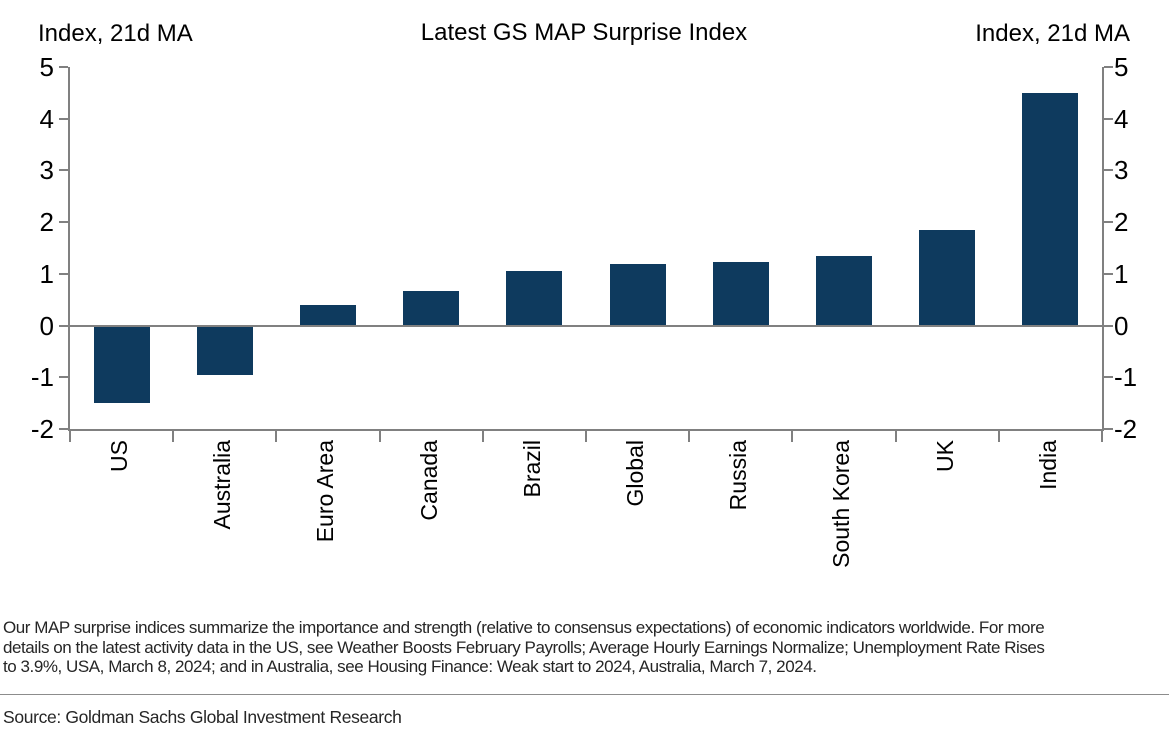 The image size is (1169, 741). I want to click on y-tick-label-left: -2, so click(42, 429).